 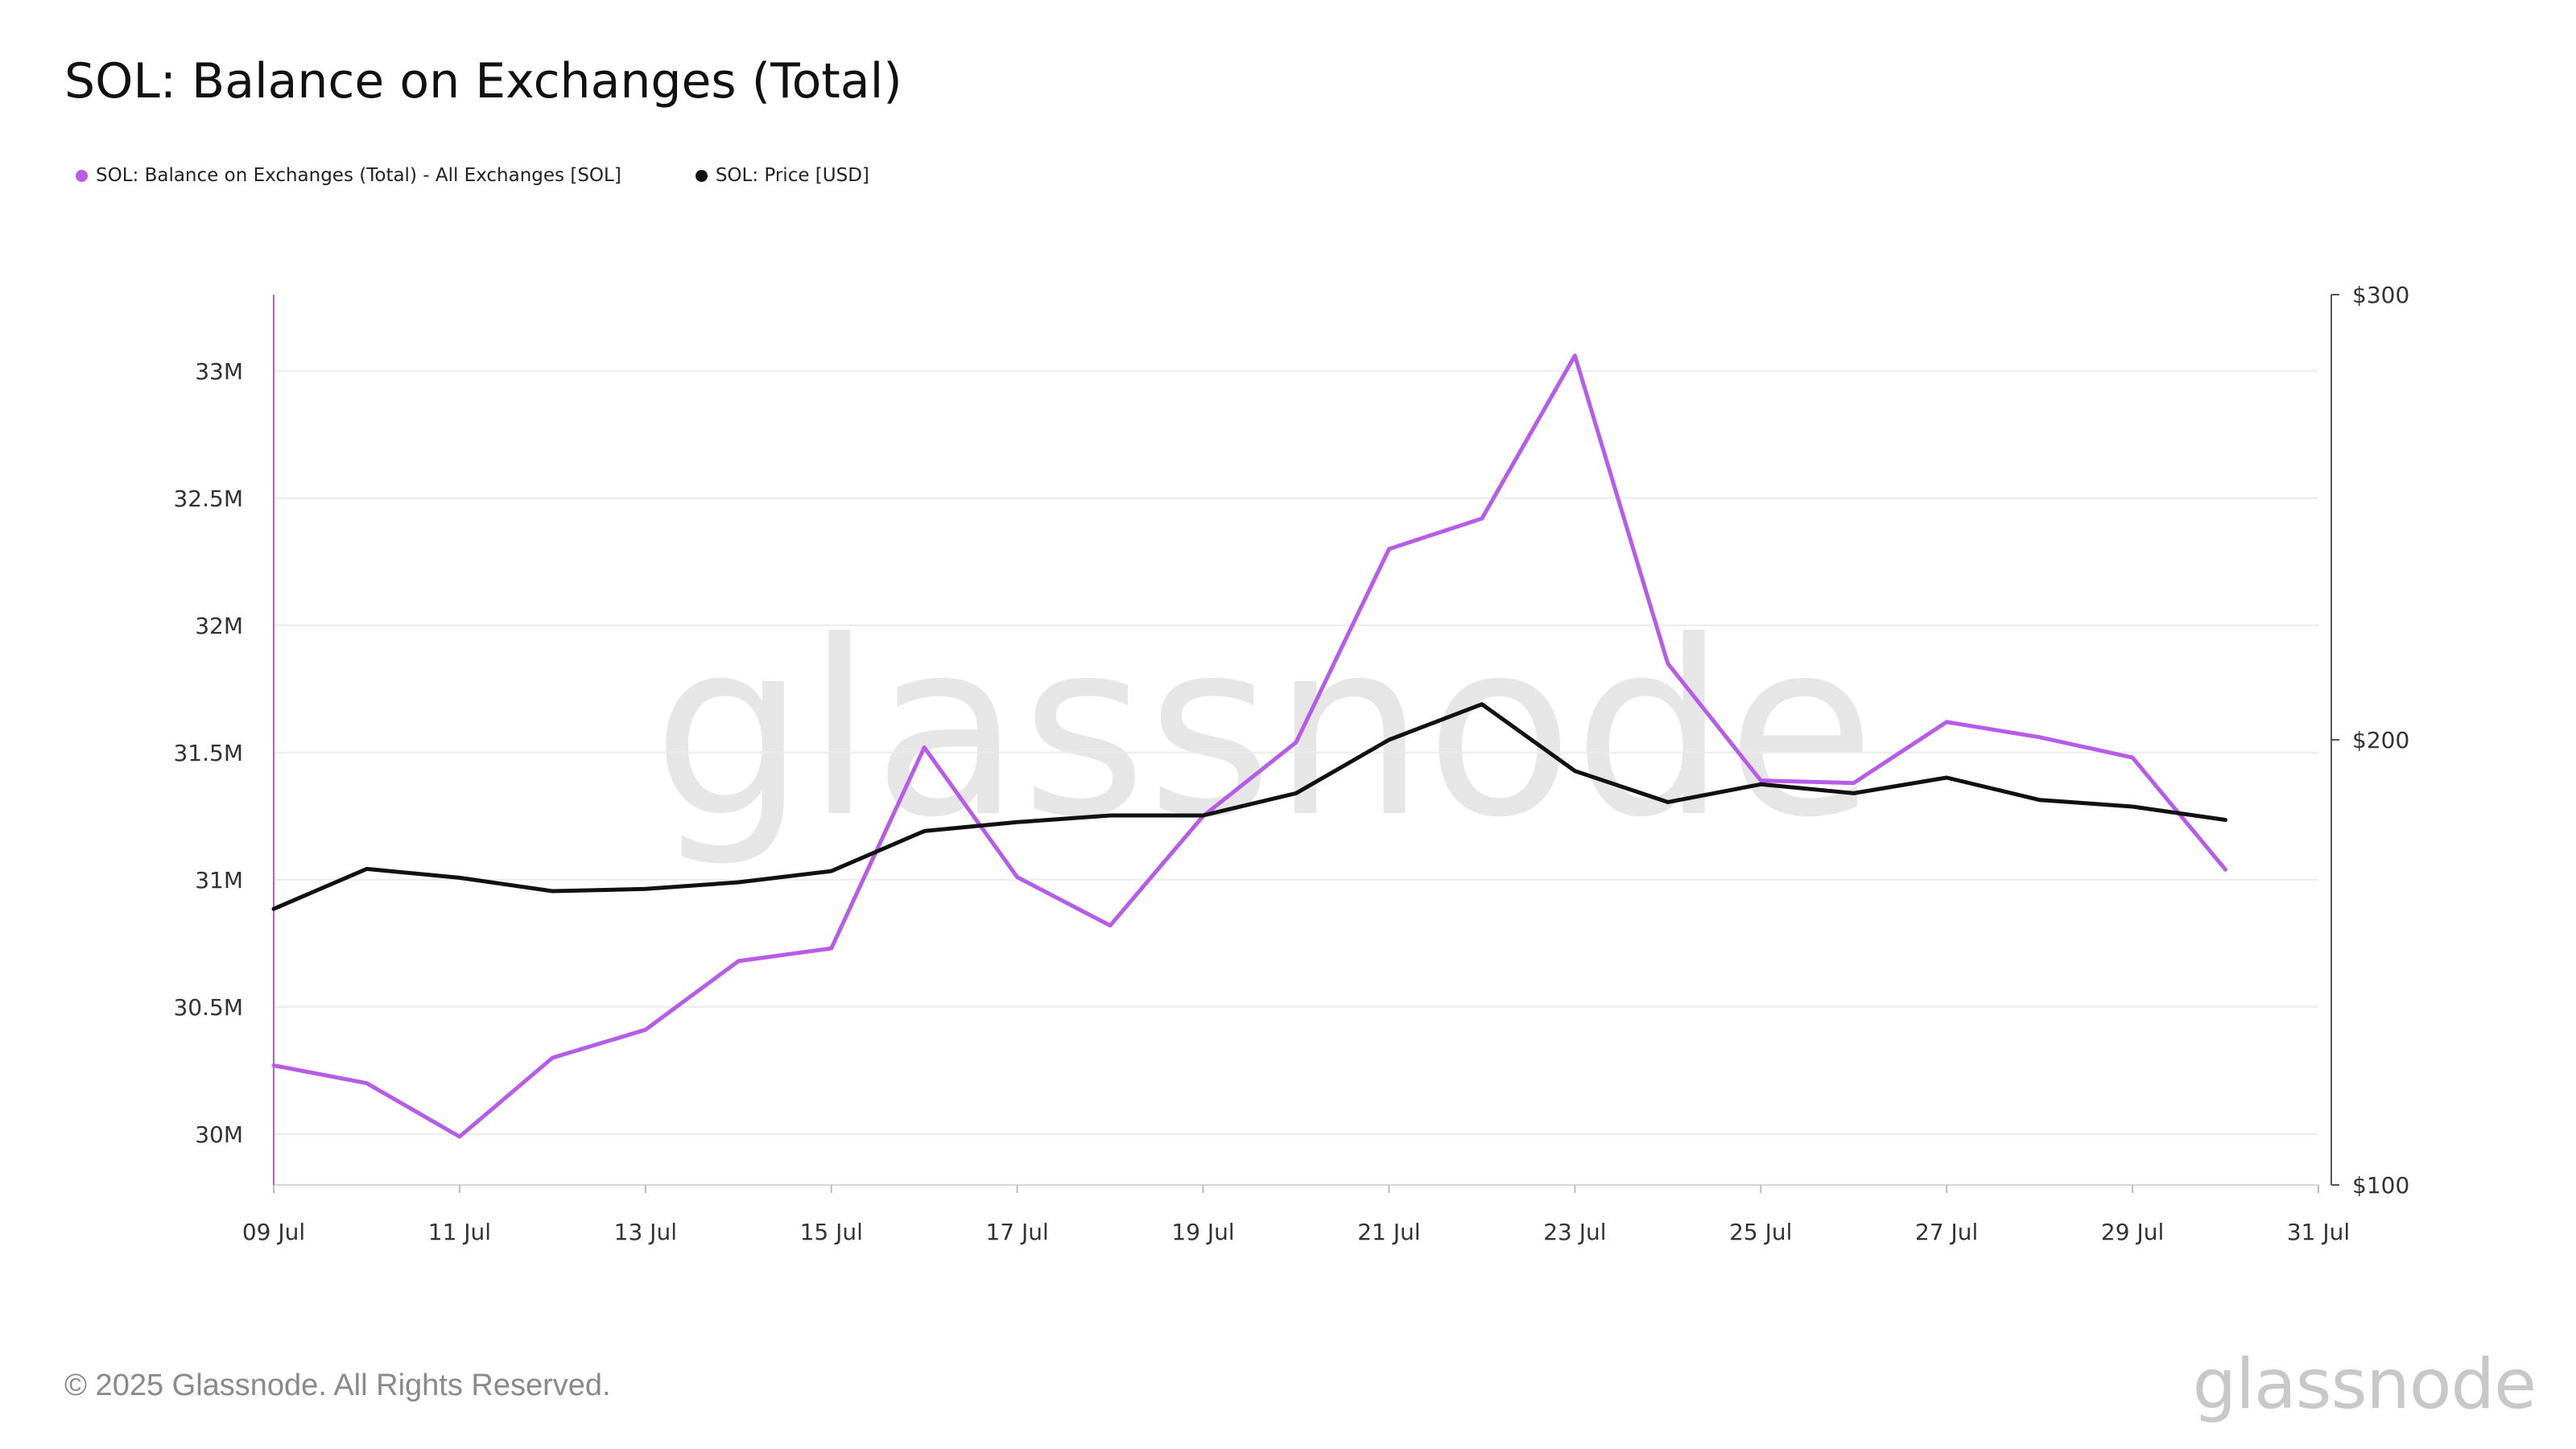 I want to click on y-left-tick-label: 33M, so click(x=219, y=371).